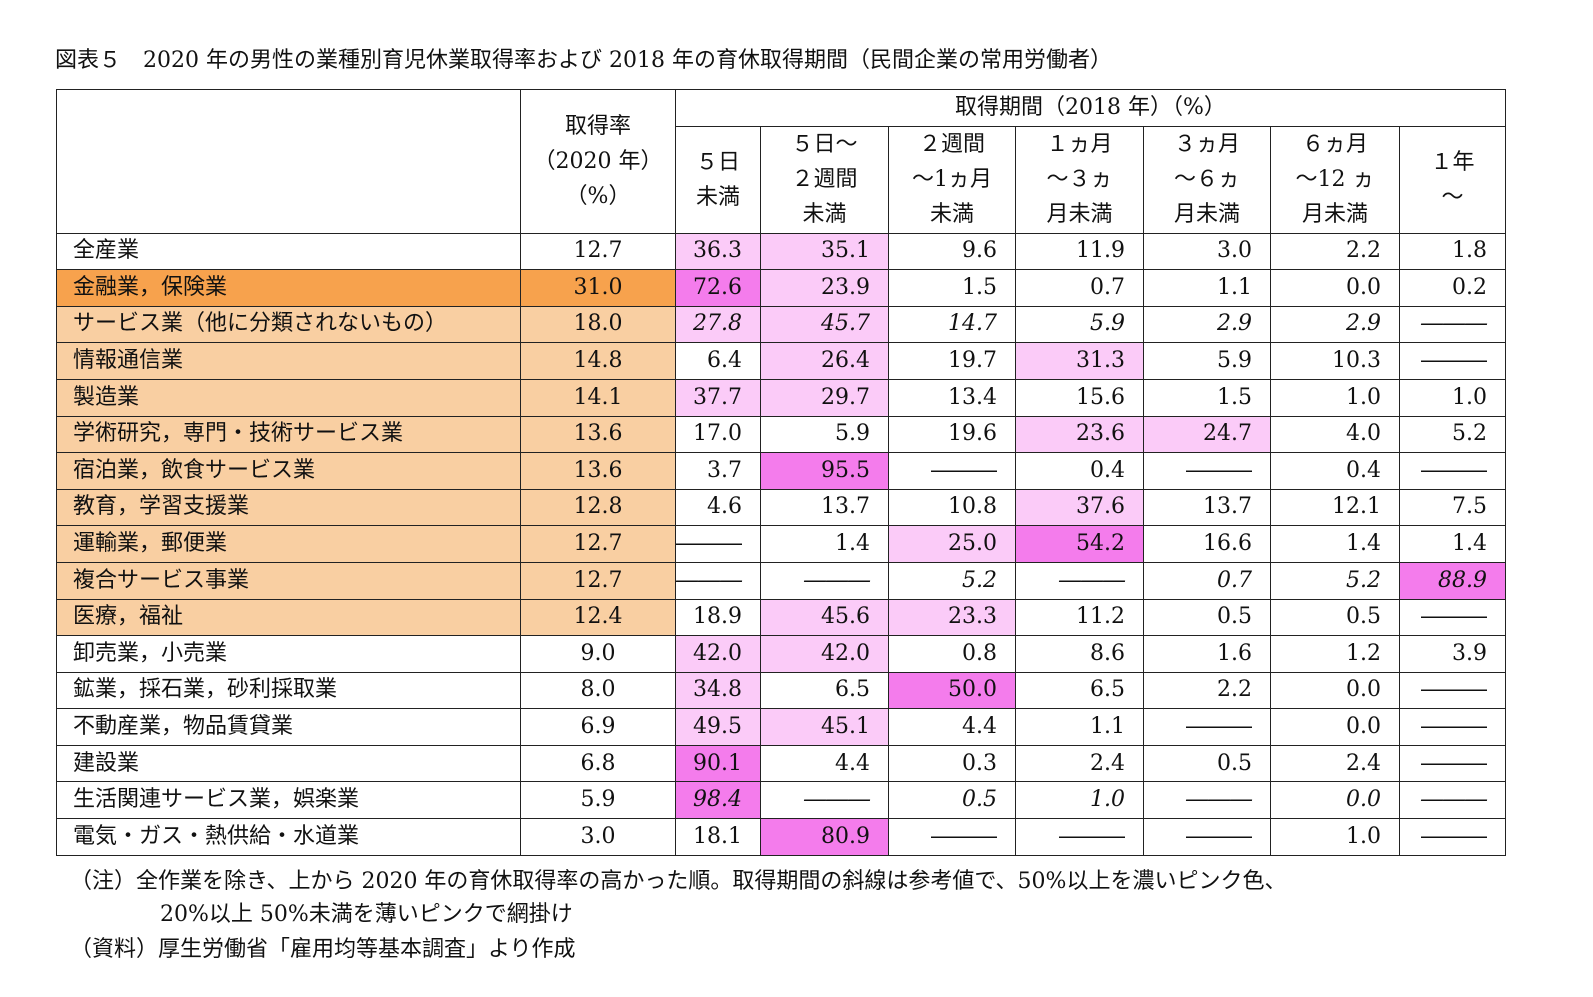  What do you see at coordinates (824, 763) in the screenshot?
I see `period-value-cell: 4.4` at bounding box center [824, 763].